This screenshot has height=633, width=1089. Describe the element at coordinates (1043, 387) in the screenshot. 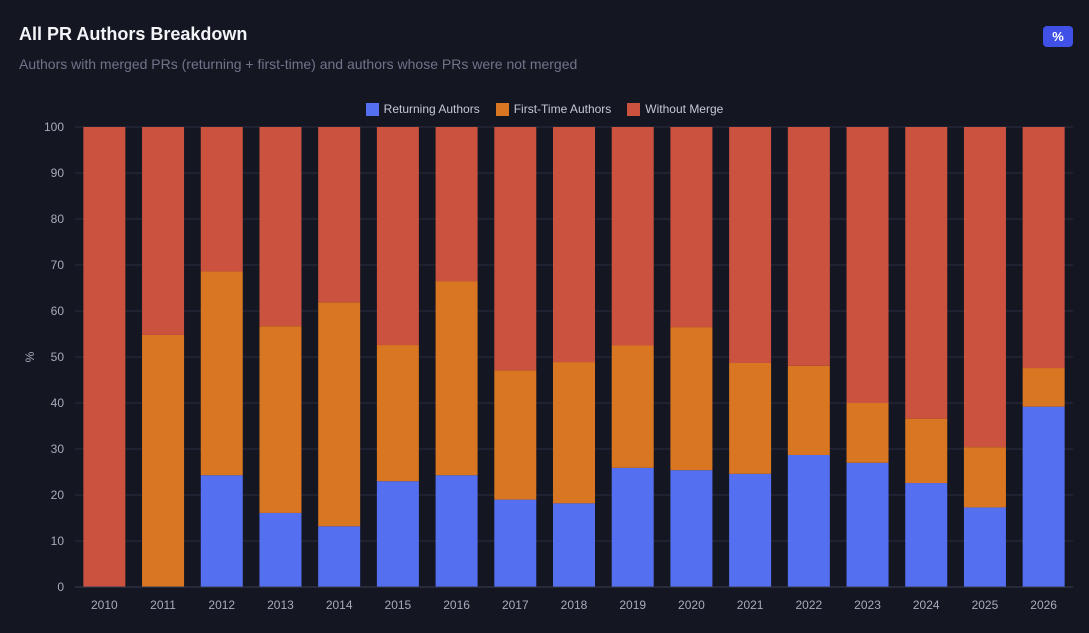

I see `bar-2026-first-time-authors` at that location.